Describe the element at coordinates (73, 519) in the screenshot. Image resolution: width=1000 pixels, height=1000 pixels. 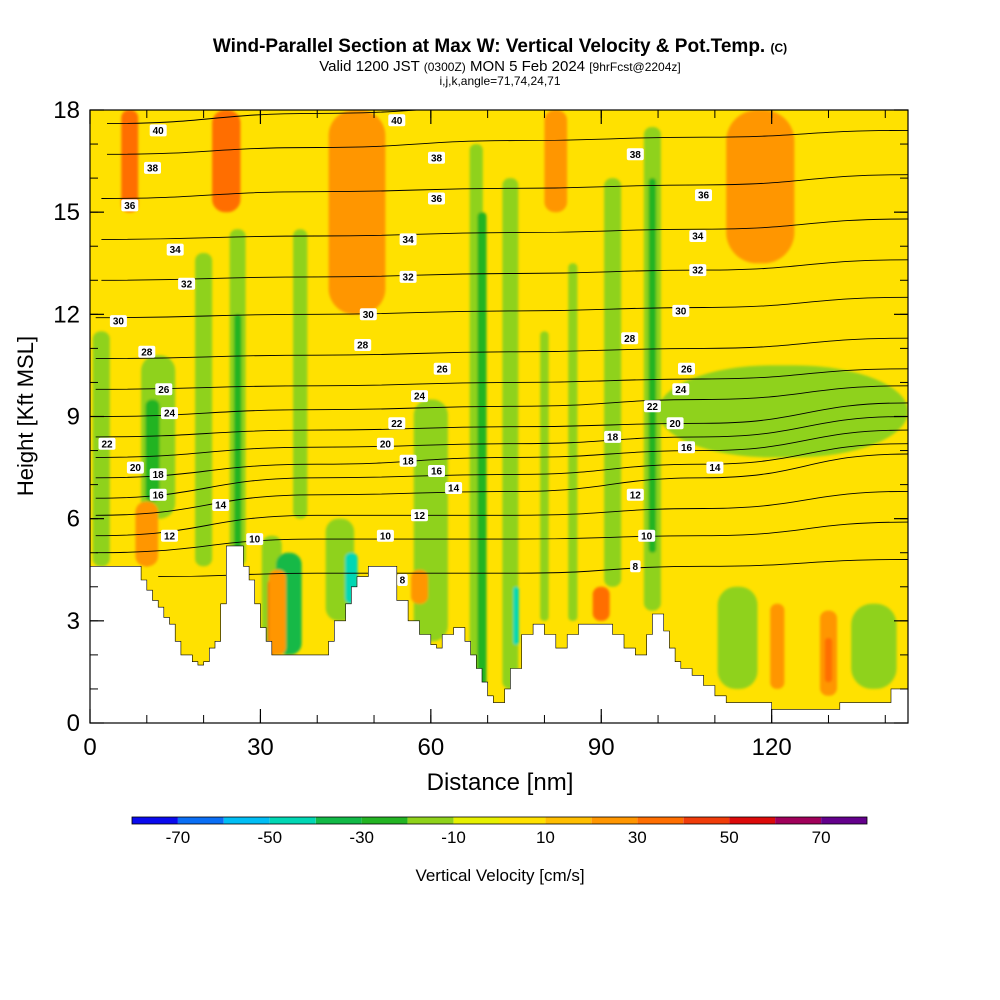
I see `y-tick-label-6: 6` at that location.